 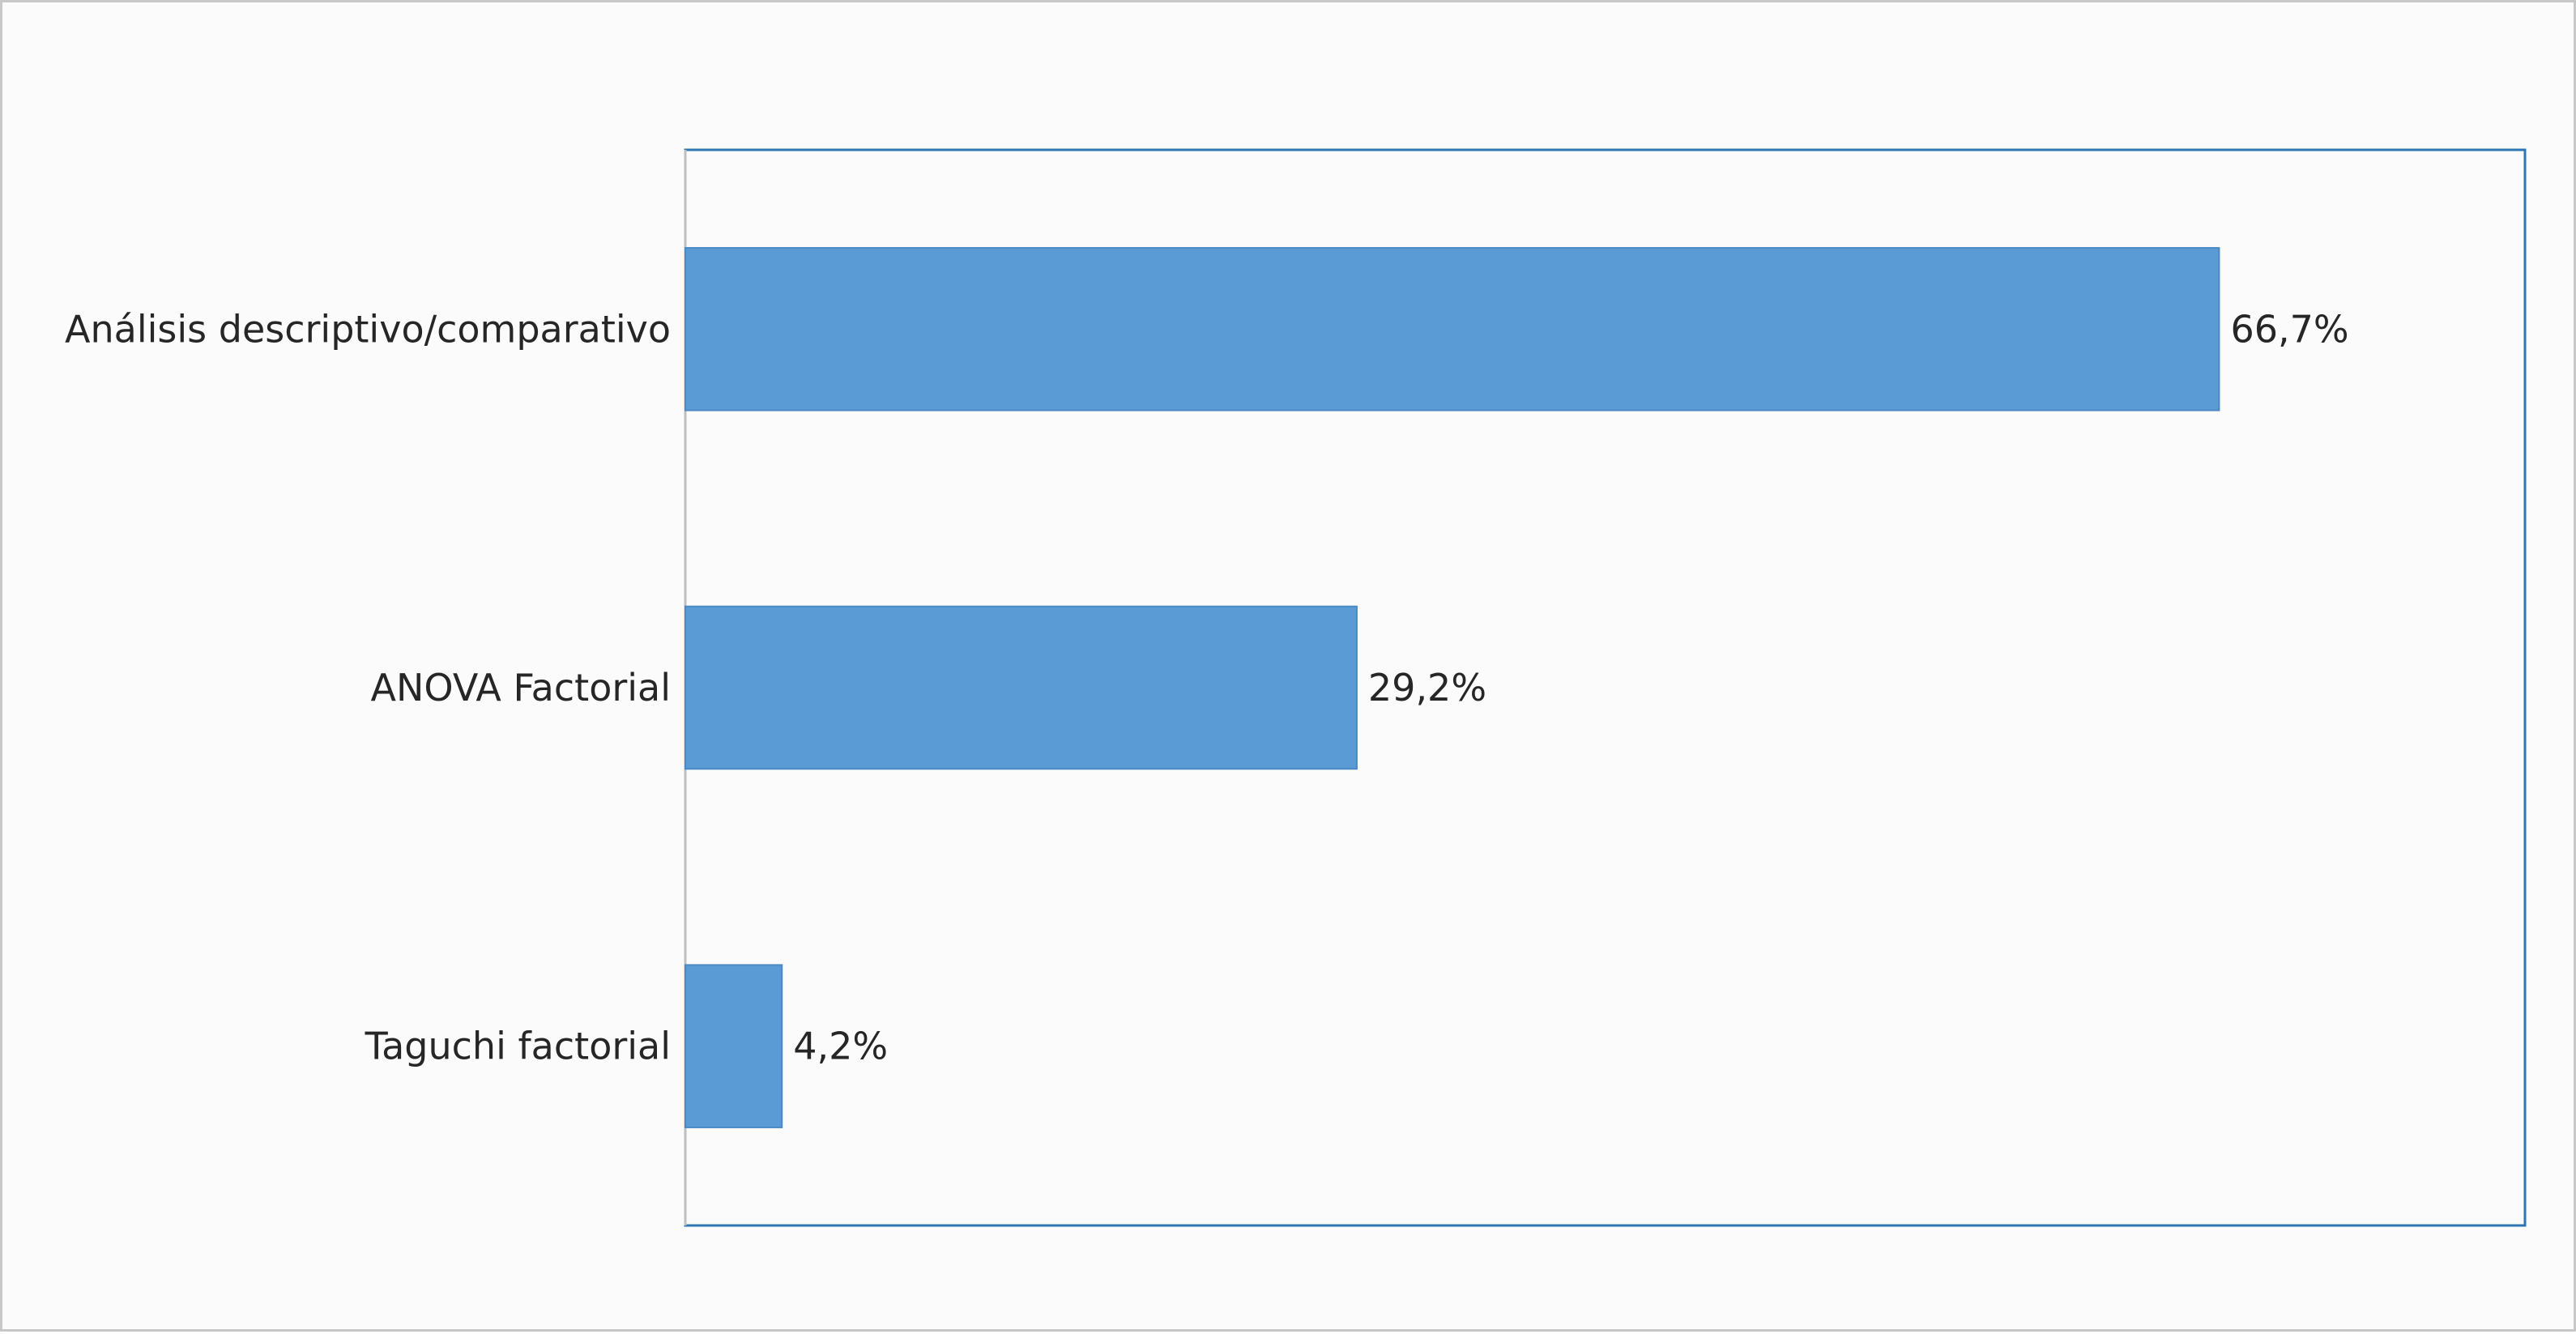 What do you see at coordinates (2289, 329) in the screenshot?
I see `value-label-1: 66,7%` at bounding box center [2289, 329].